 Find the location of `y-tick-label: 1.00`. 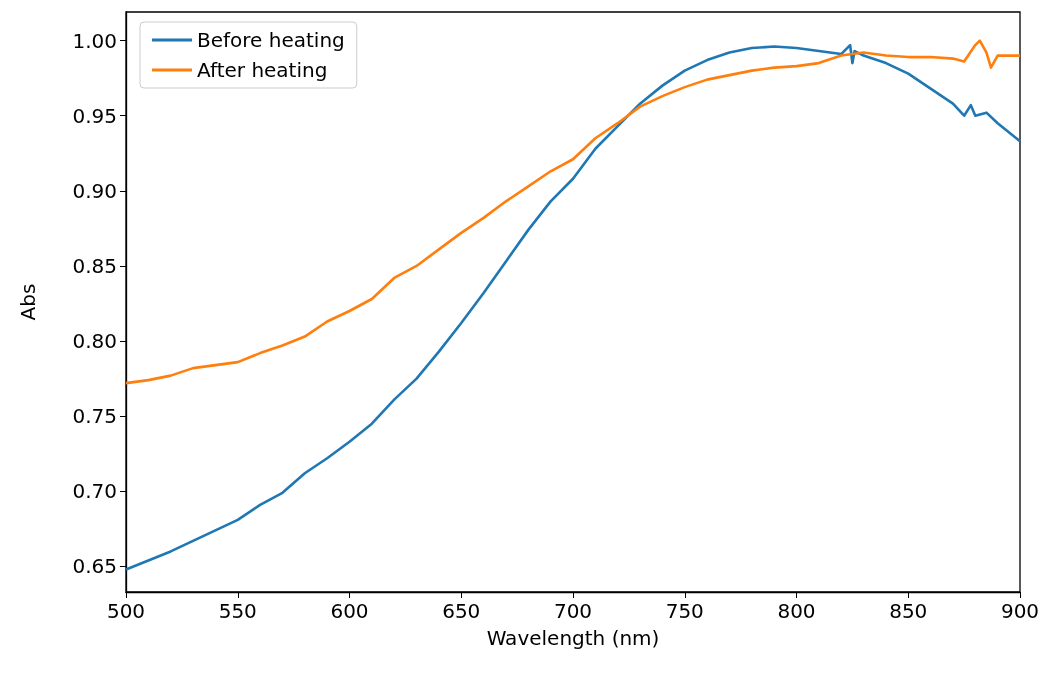

y-tick-label: 1.00 is located at coordinates (94, 40).